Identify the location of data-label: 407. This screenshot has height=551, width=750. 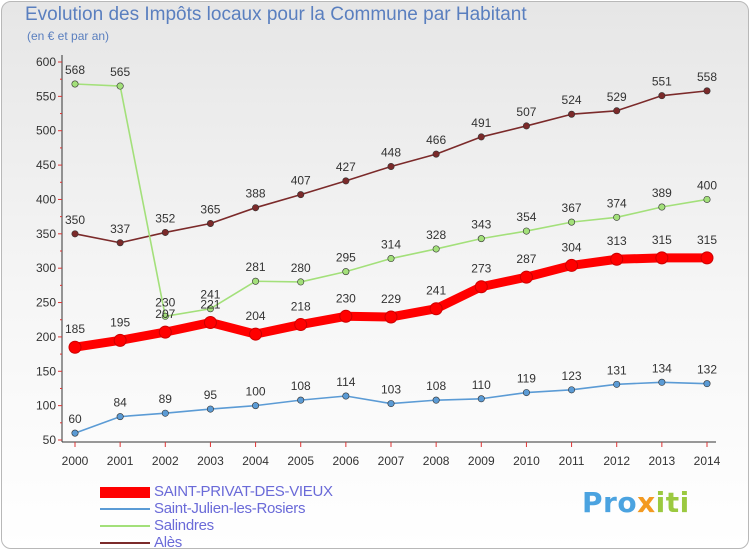
(301, 181).